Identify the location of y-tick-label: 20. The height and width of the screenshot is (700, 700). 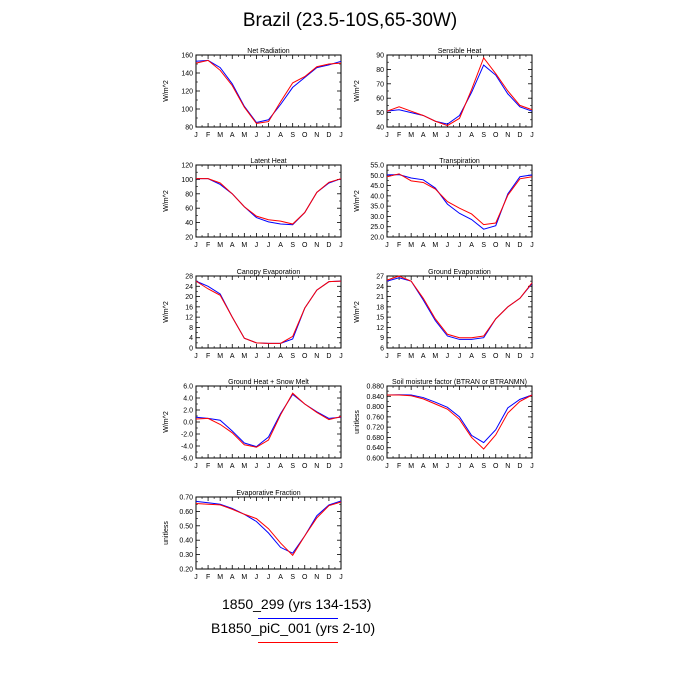
(189, 238).